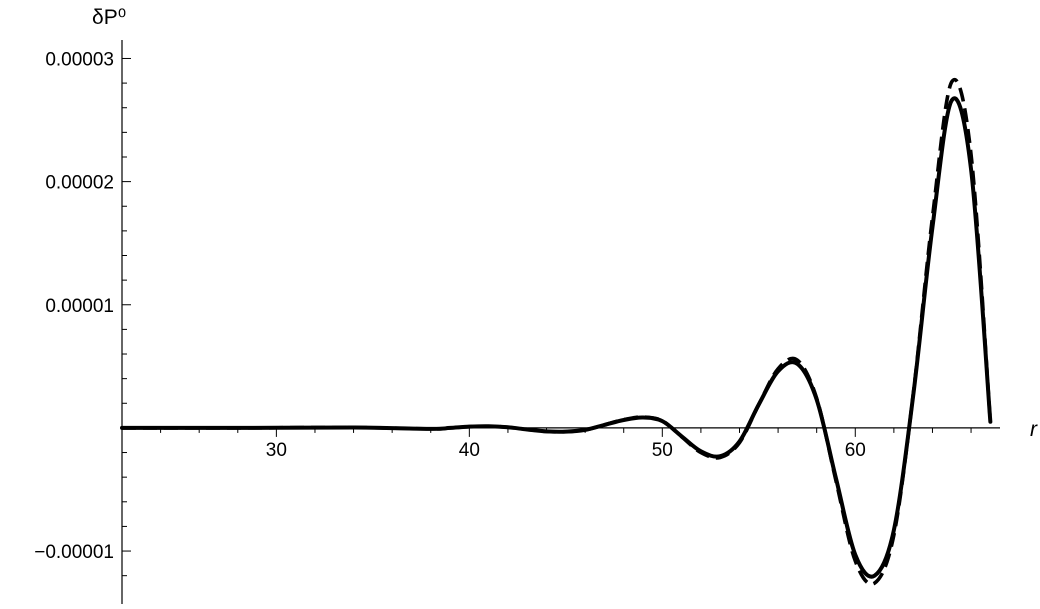  Describe the element at coordinates (855, 450) in the screenshot. I see `x-tick-label: 60` at that location.